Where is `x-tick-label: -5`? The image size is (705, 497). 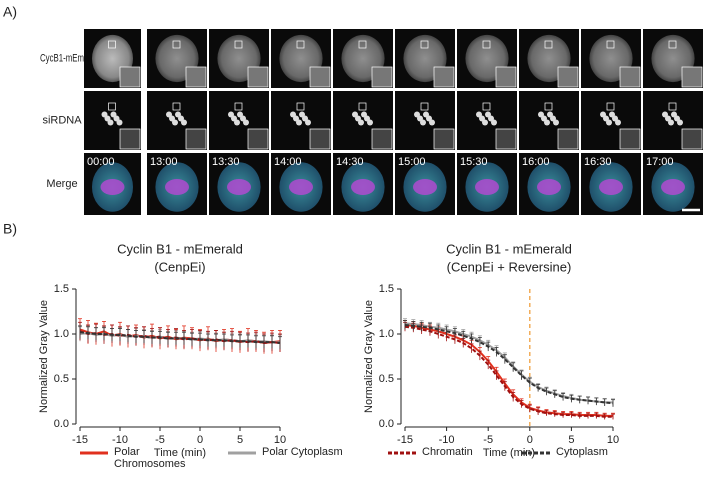 x-tick-label: -5 is located at coordinates (488, 440).